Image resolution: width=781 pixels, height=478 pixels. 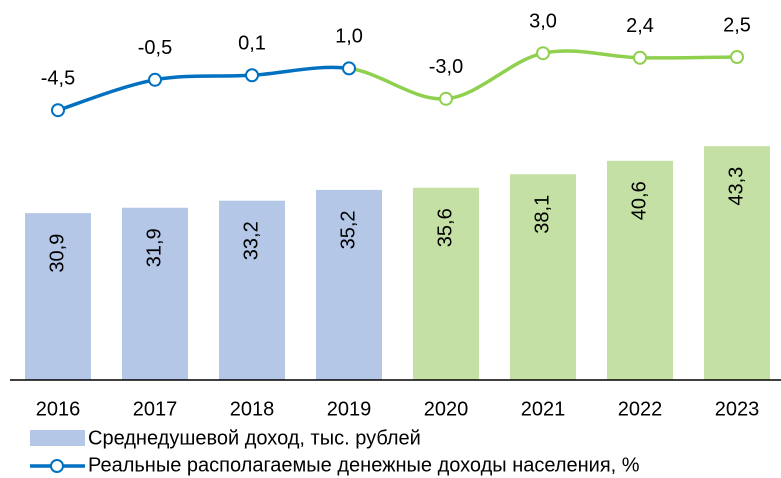 What do you see at coordinates (252, 409) in the screenshot?
I see `x-tick-label: 2018` at bounding box center [252, 409].